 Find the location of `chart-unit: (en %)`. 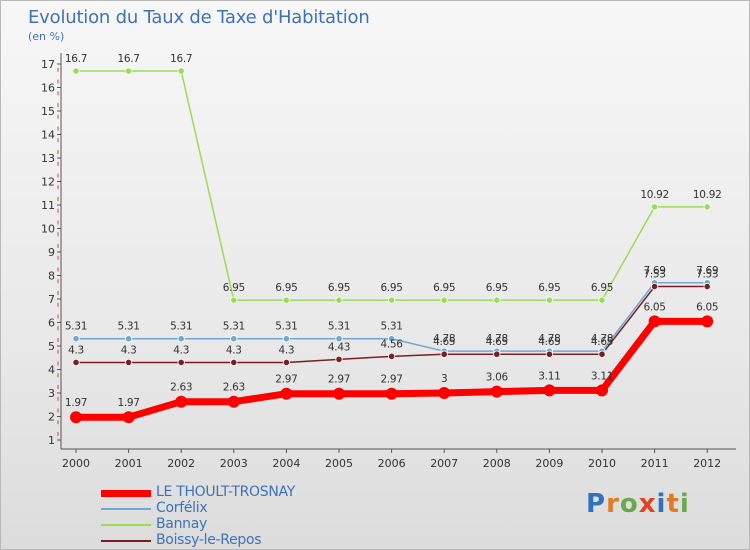

chart-unit: (en %) is located at coordinates (46, 36).